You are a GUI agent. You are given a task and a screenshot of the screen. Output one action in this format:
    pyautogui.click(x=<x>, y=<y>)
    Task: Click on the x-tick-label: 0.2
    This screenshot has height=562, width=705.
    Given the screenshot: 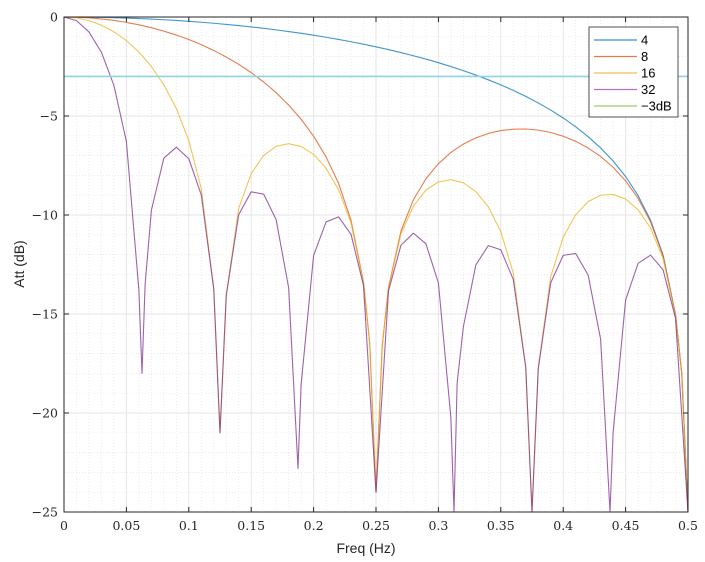 What is the action you would take?
    pyautogui.click(x=314, y=525)
    